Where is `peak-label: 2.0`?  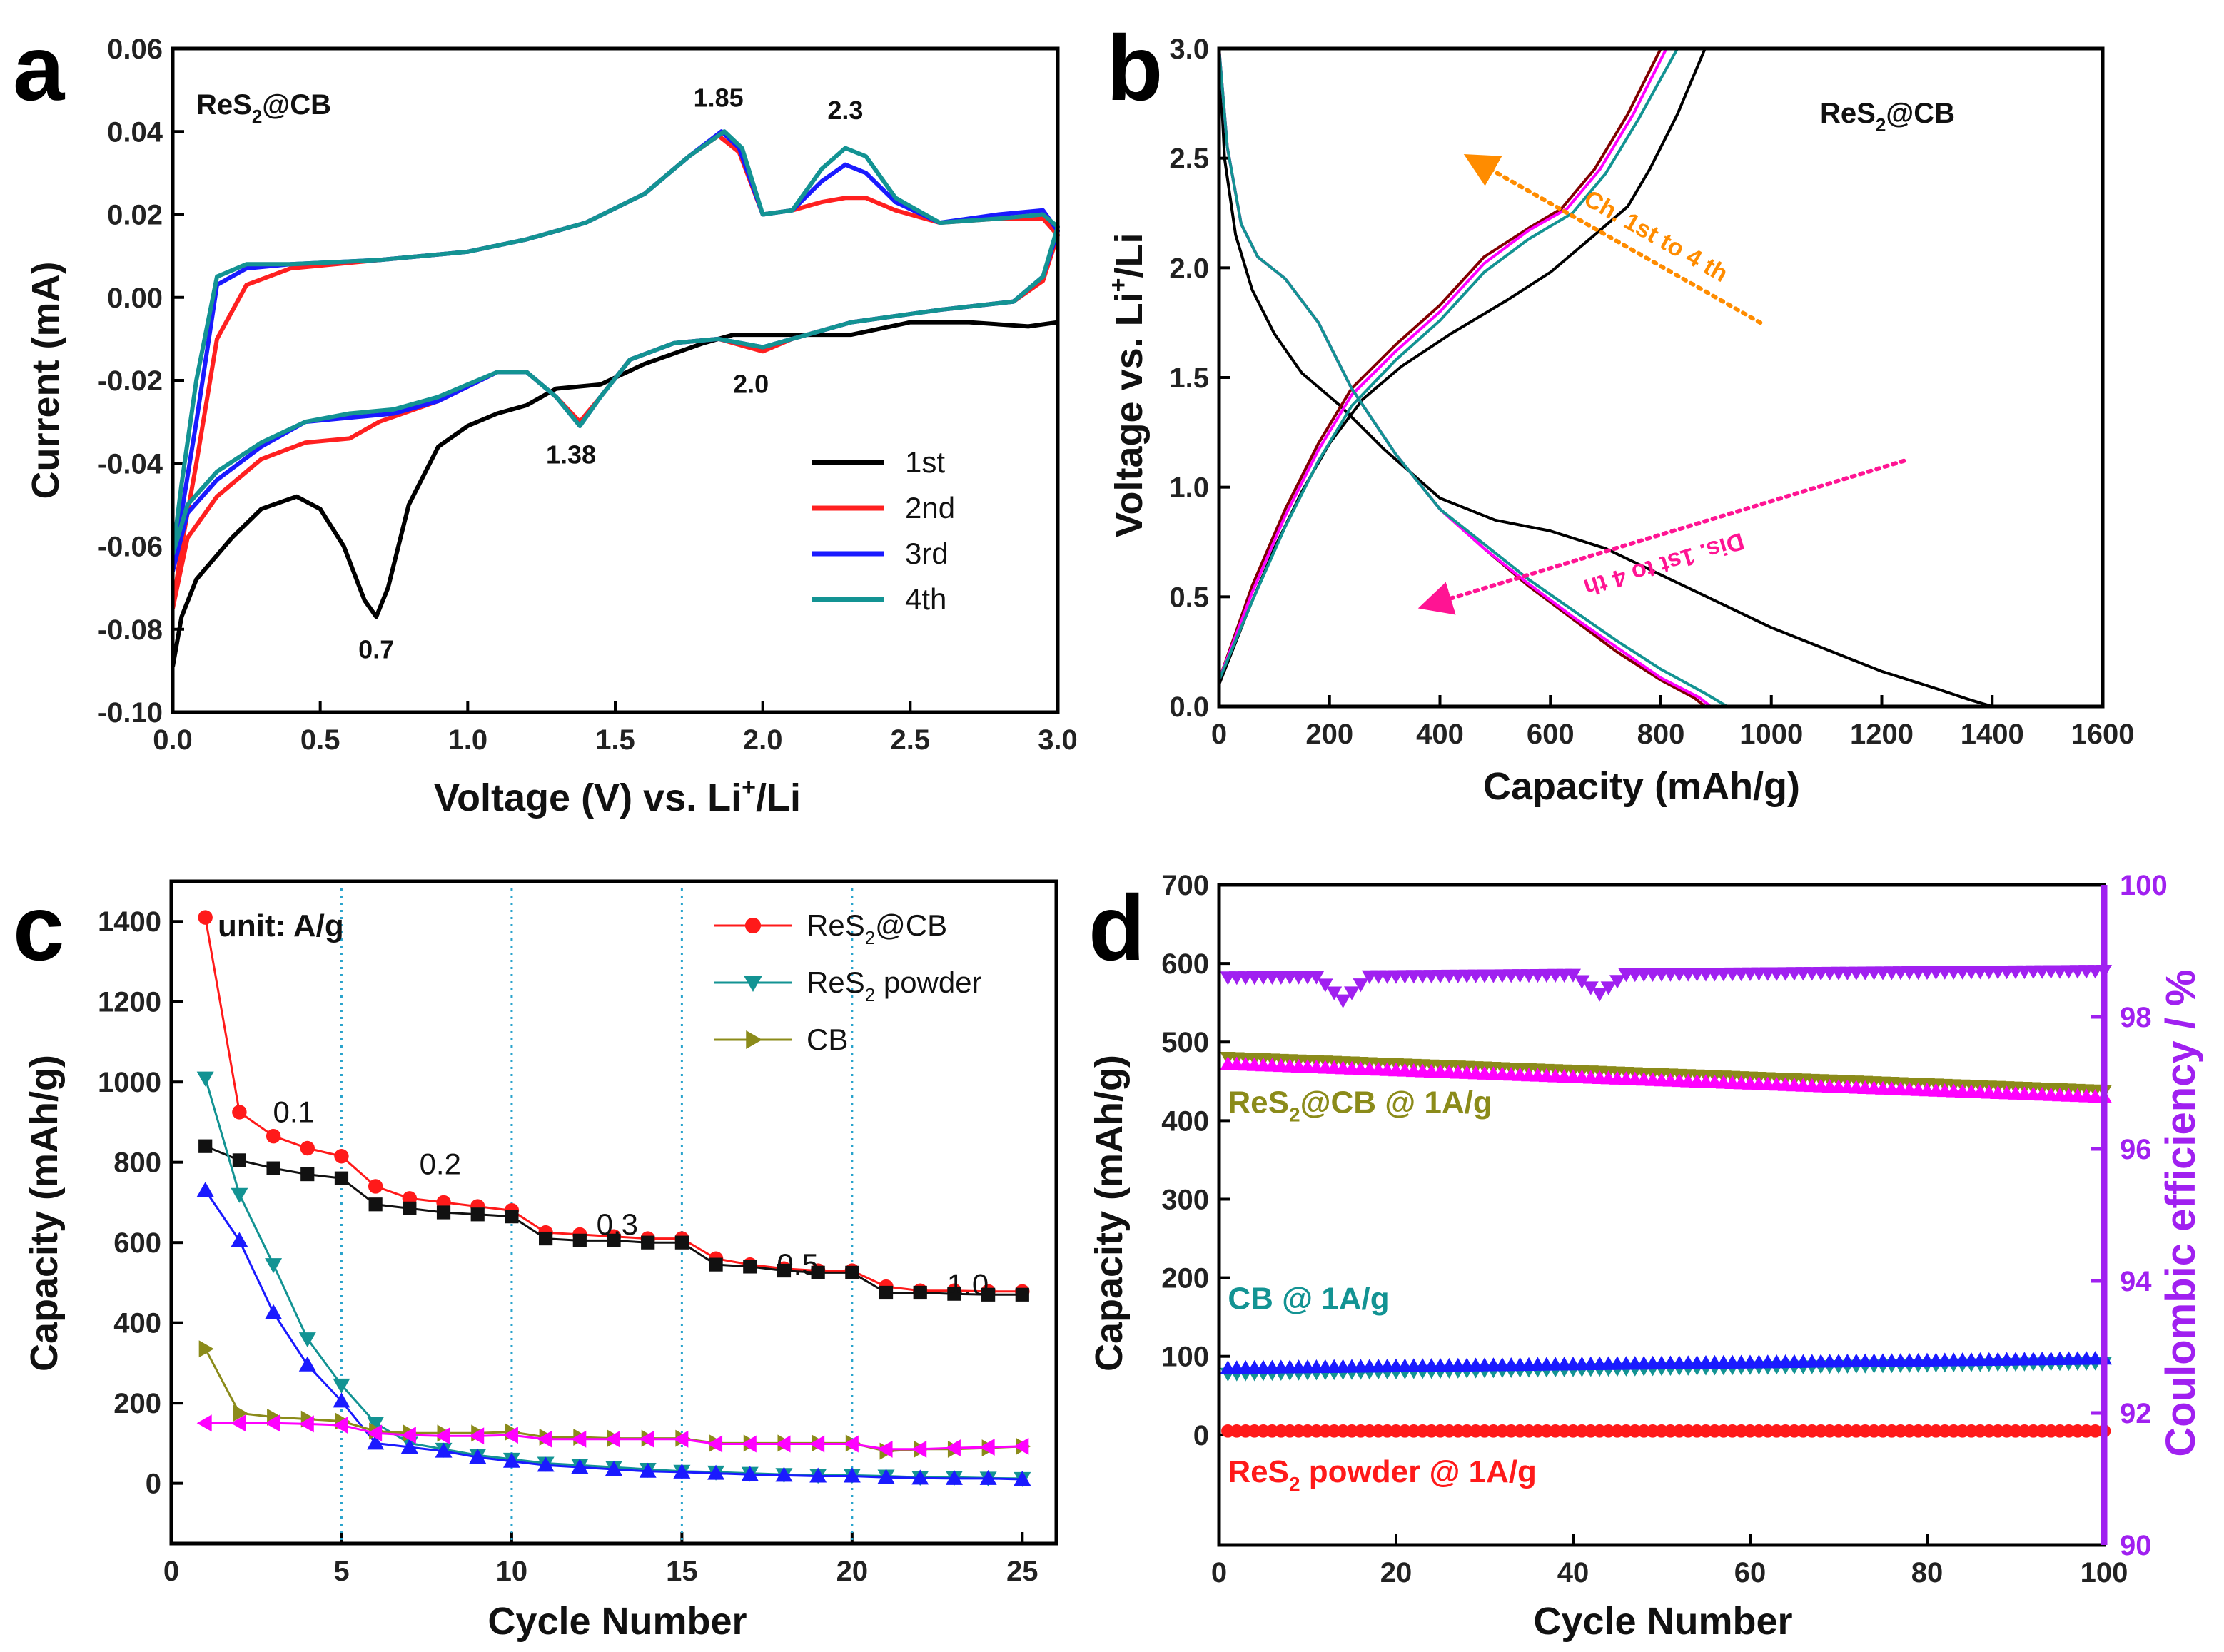
peak-label: 2.0 is located at coordinates (751, 383).